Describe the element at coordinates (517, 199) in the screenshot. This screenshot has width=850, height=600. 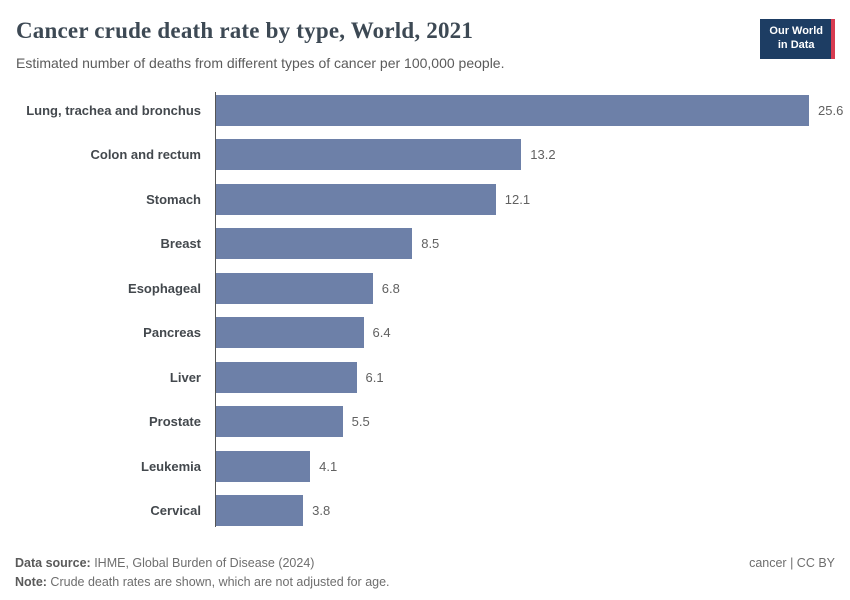
I see `value-label: 12.1` at that location.